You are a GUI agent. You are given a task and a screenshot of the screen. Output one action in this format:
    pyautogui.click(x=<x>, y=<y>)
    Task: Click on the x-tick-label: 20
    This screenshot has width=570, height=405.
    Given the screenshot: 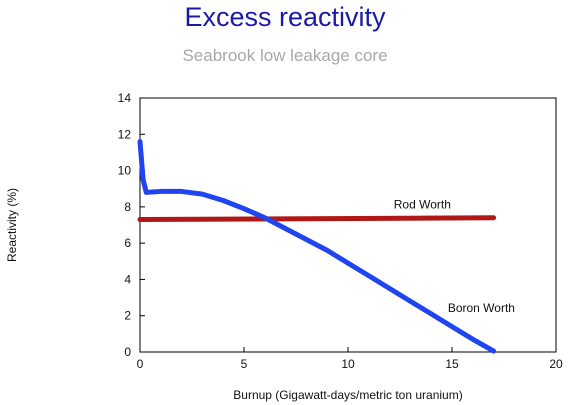 What is the action you would take?
    pyautogui.click(x=556, y=364)
    